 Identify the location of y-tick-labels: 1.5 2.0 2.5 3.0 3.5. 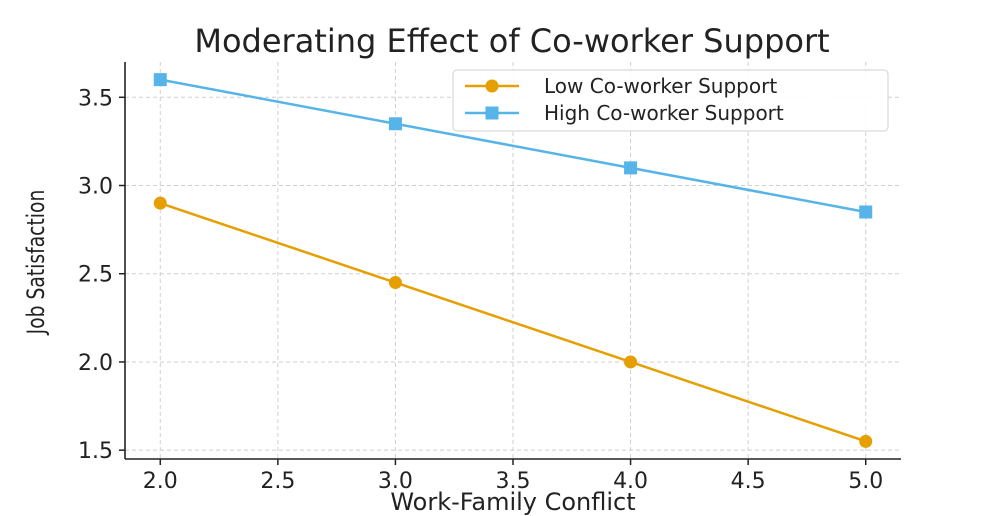
(95, 275).